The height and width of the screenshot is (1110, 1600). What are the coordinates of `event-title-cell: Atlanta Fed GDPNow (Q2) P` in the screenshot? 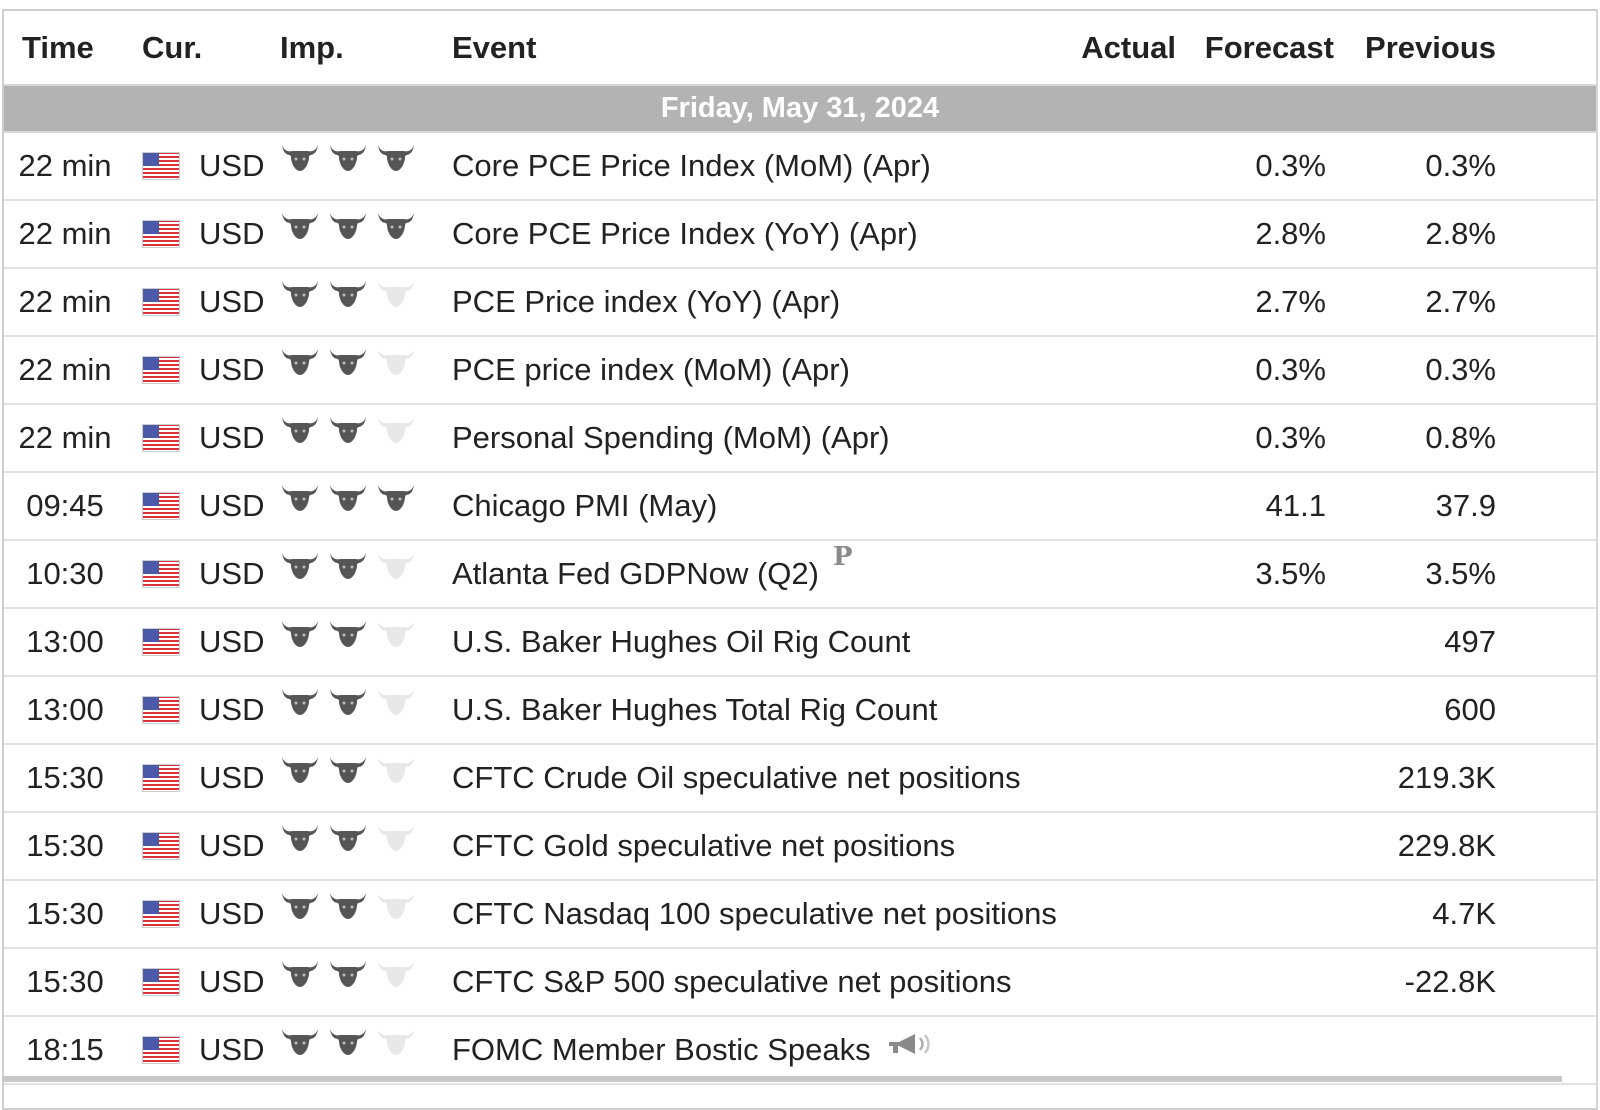 It's located at (739, 574).